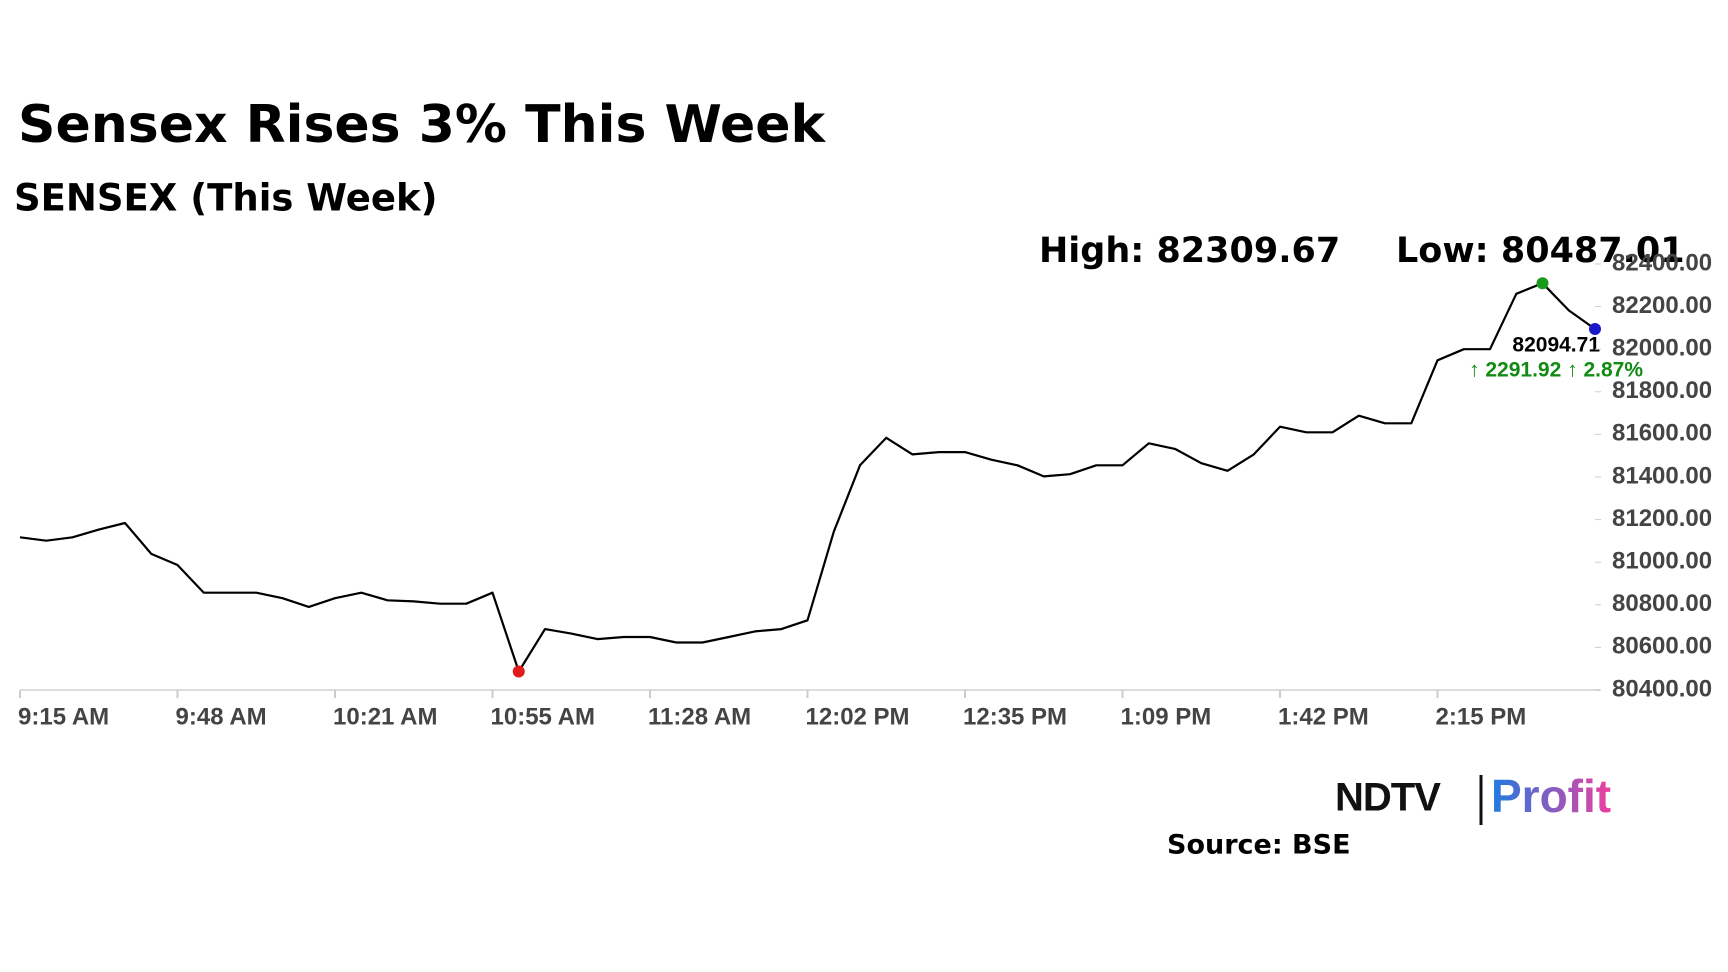 This screenshot has width=1728, height=972. What do you see at coordinates (1323, 716) in the screenshot?
I see `x-tick-label: 1:42 PM` at bounding box center [1323, 716].